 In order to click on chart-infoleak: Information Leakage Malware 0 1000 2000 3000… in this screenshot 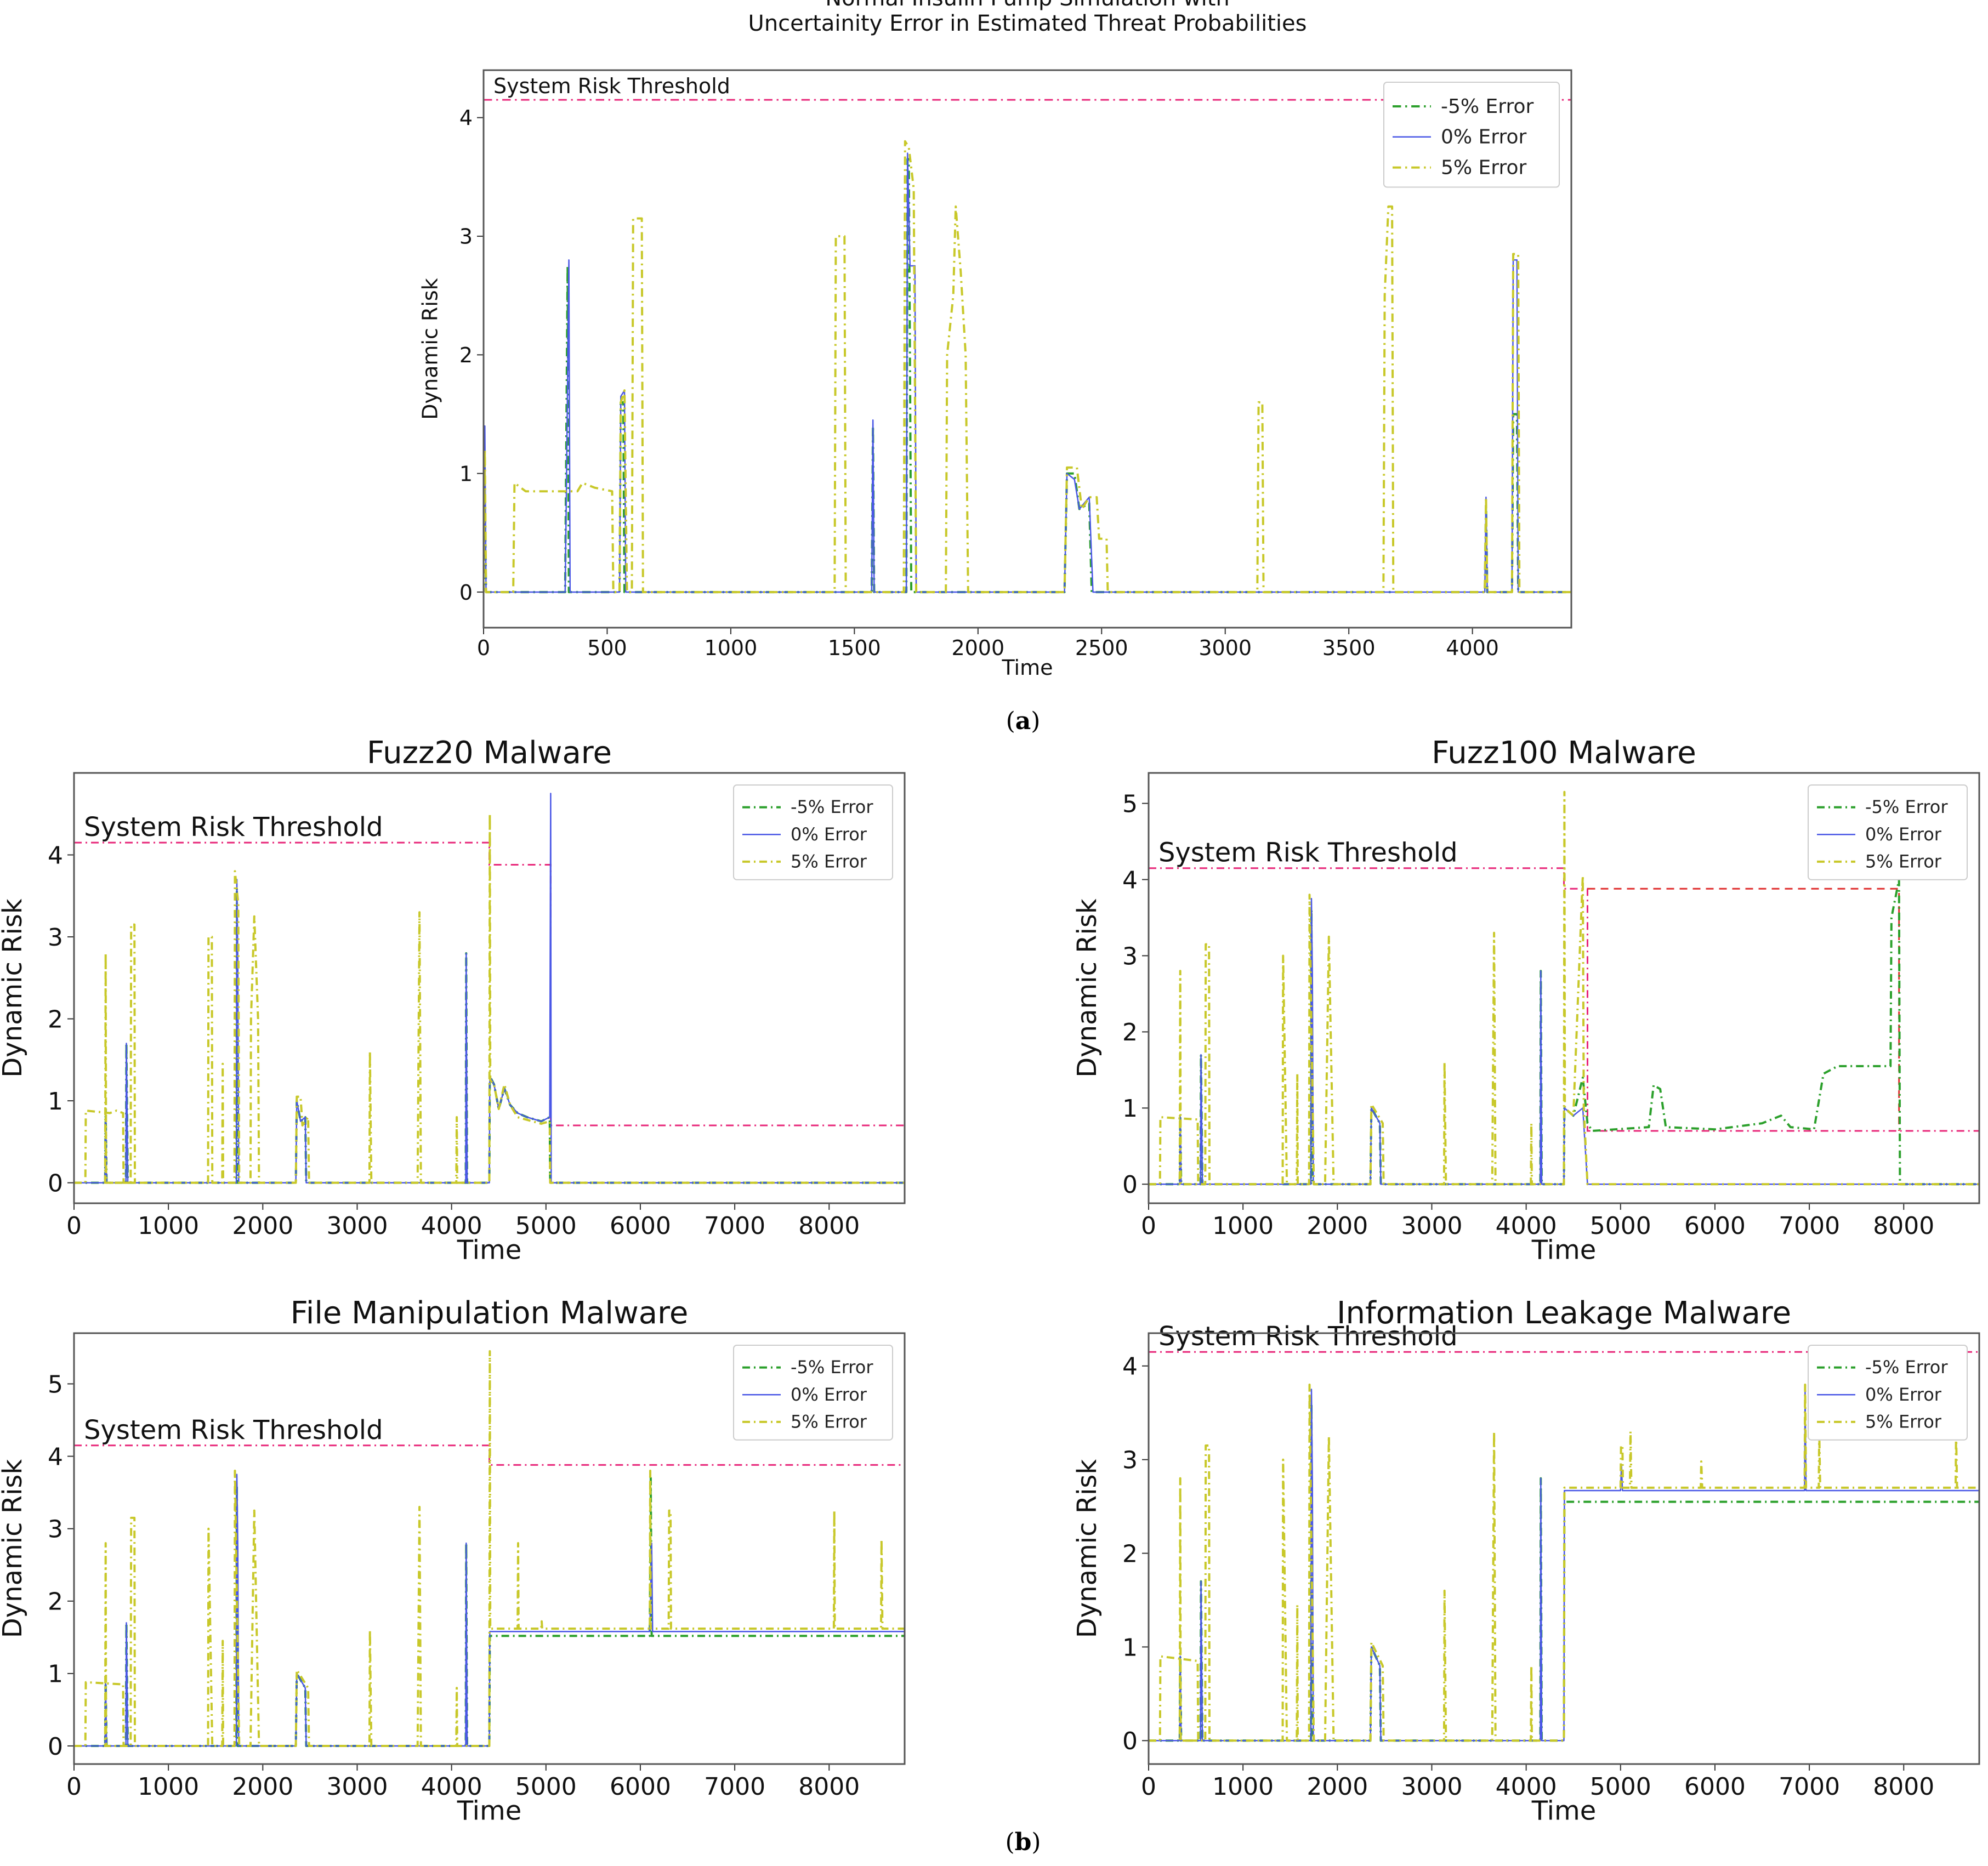, I will do `click(1526, 1561)`.